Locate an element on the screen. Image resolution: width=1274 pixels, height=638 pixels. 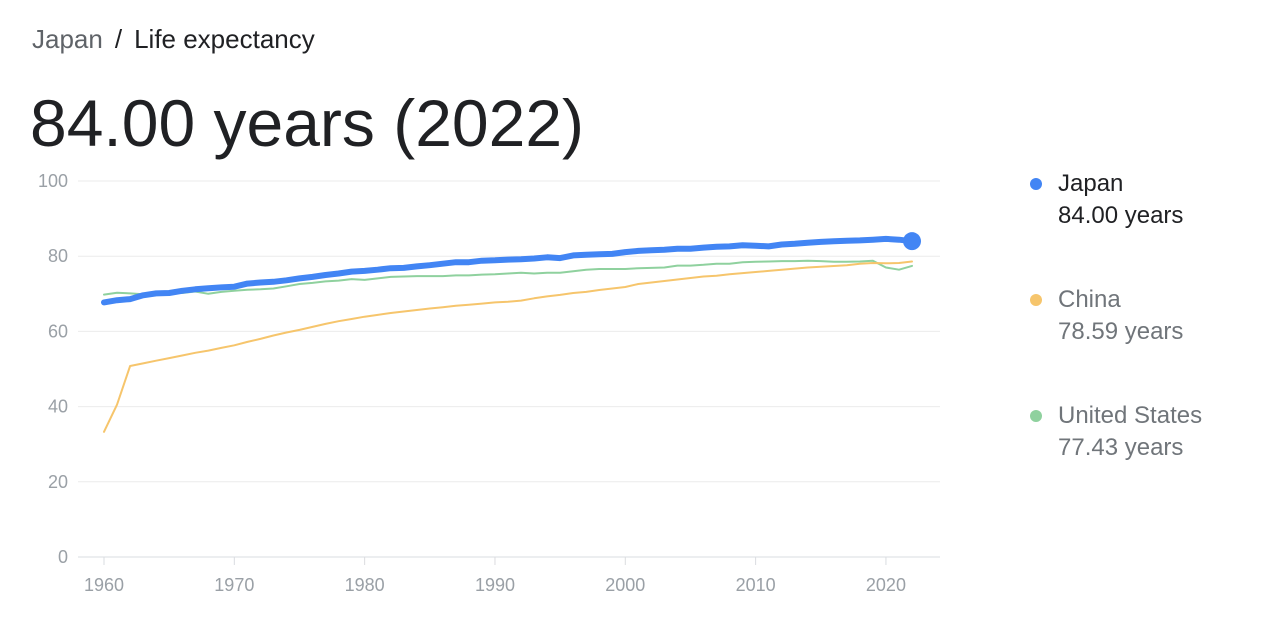
x-tick-label: 1990 is located at coordinates (495, 585).